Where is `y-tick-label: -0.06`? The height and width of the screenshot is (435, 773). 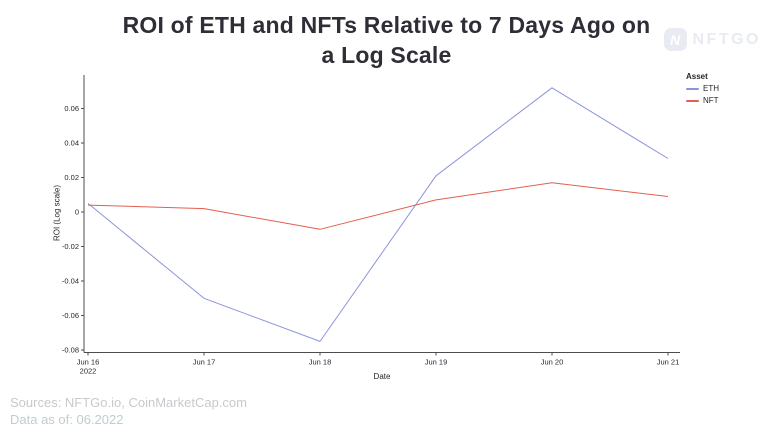 y-tick-label: -0.06 is located at coordinates (70, 315).